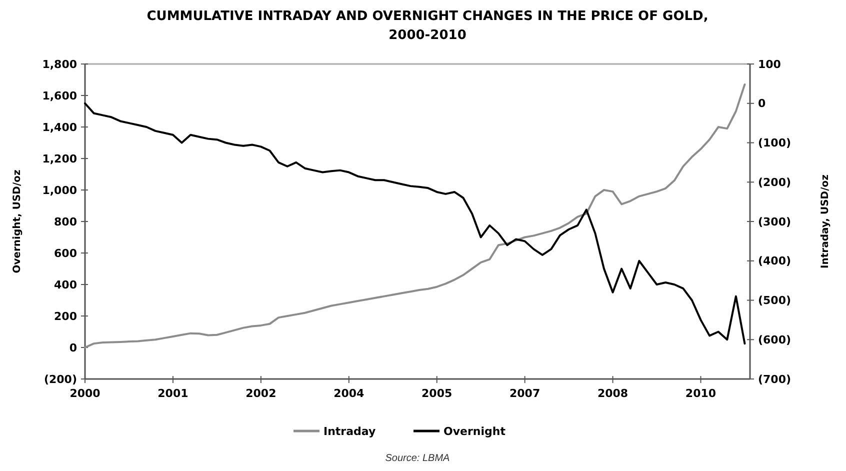 The width and height of the screenshot is (846, 471). What do you see at coordinates (417, 458) in the screenshot?
I see `source-note: Source: LBMA` at bounding box center [417, 458].